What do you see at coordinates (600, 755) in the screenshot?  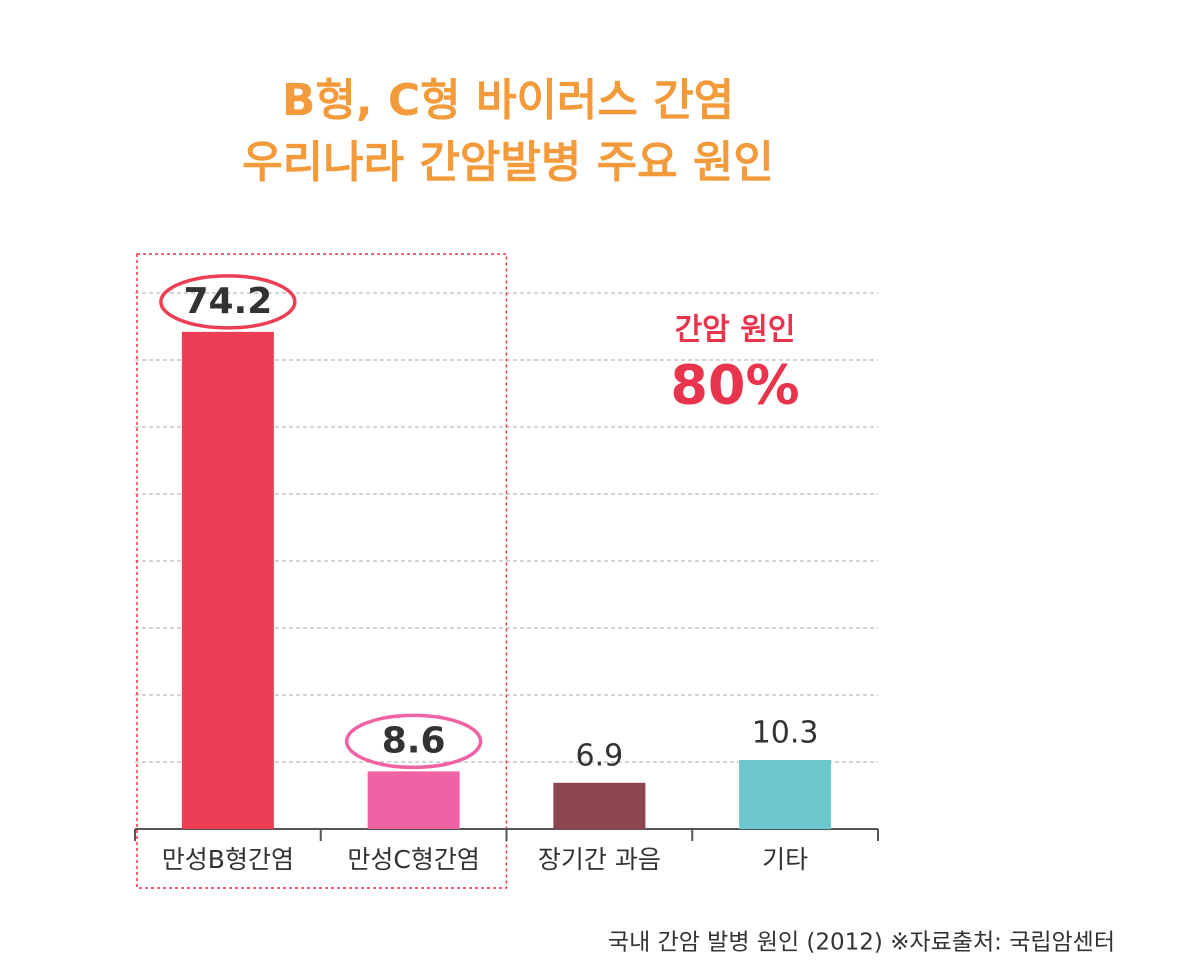 I see `value-label: 6.9` at bounding box center [600, 755].